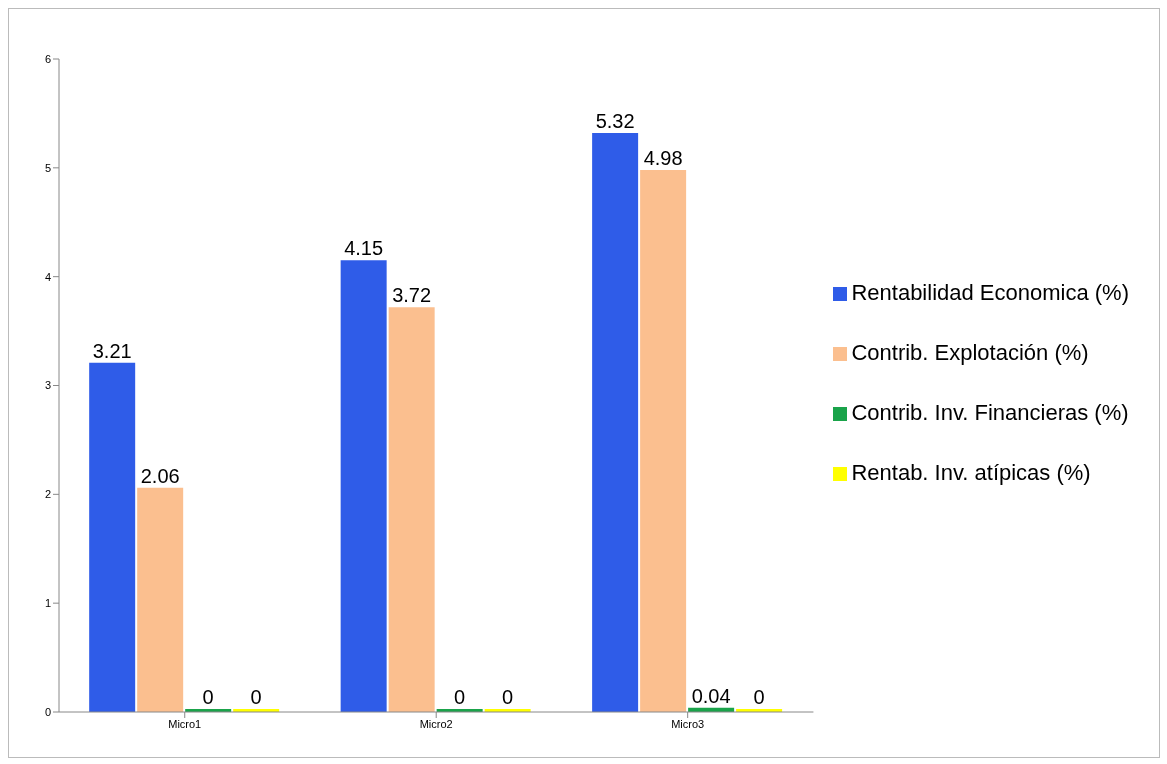  Describe the element at coordinates (971, 472) in the screenshot. I see `legend-label: Rentab. Inv. atípicas (%)` at that location.